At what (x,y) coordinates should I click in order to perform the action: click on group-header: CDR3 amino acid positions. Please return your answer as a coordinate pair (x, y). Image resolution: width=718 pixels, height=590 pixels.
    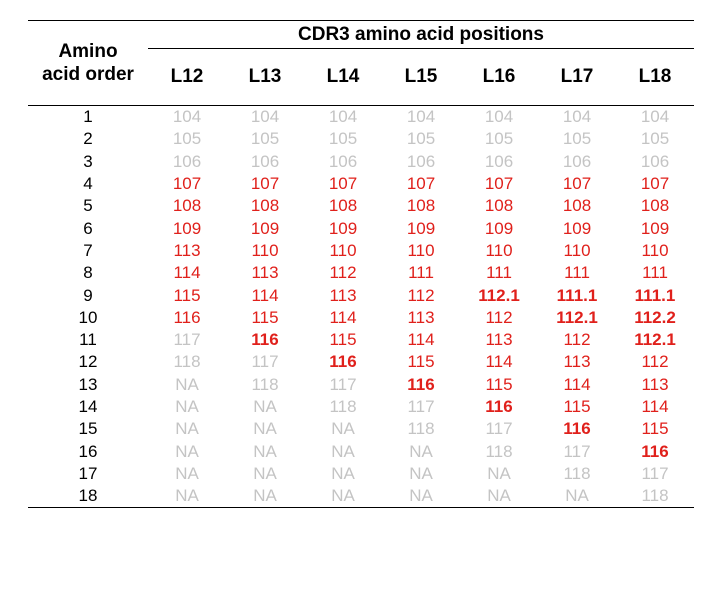
    Looking at the image, I should click on (421, 35).